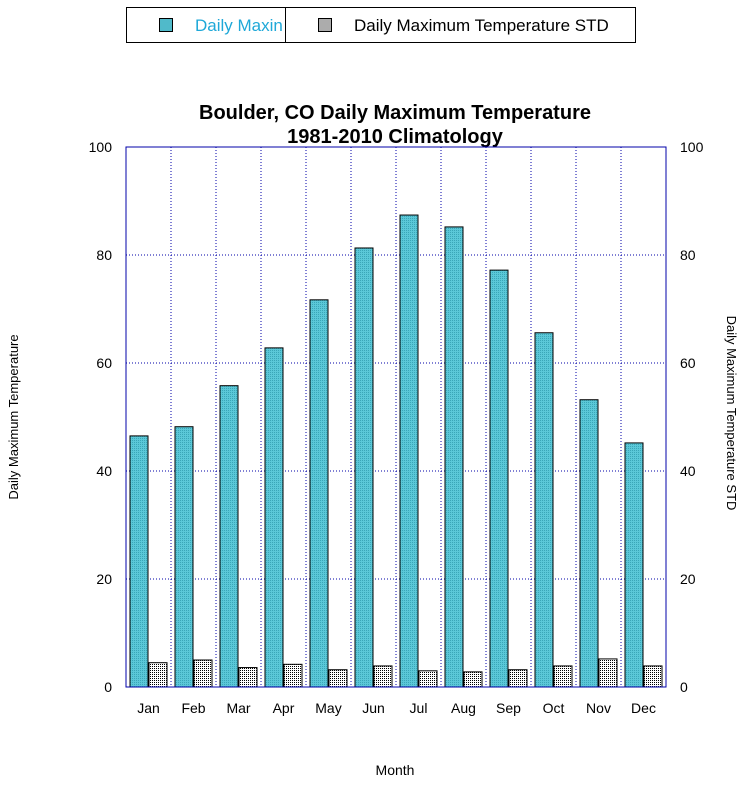  Describe the element at coordinates (148, 708) in the screenshot. I see `x-tick-label: Jan` at that location.